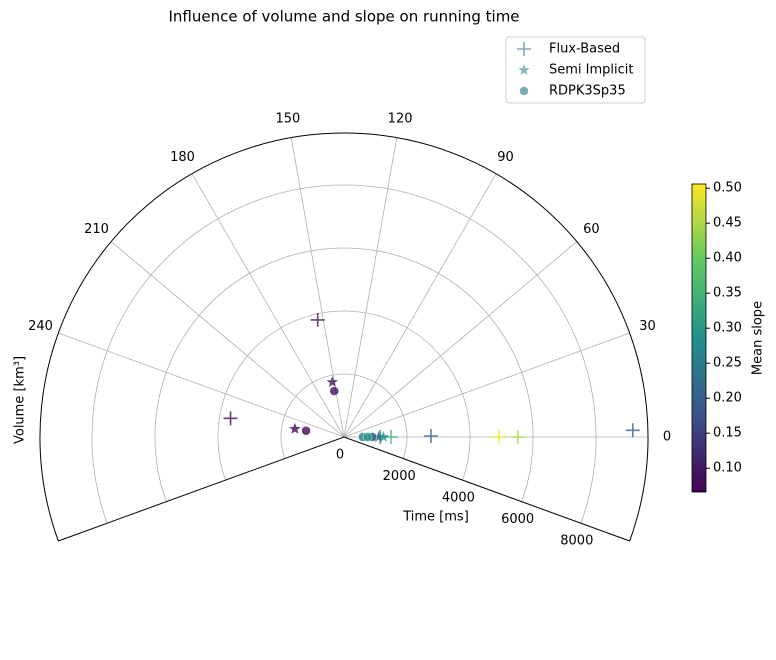 The image size is (776, 660). Describe the element at coordinates (96, 229) in the screenshot. I see `theta-tick-label: 210` at that location.